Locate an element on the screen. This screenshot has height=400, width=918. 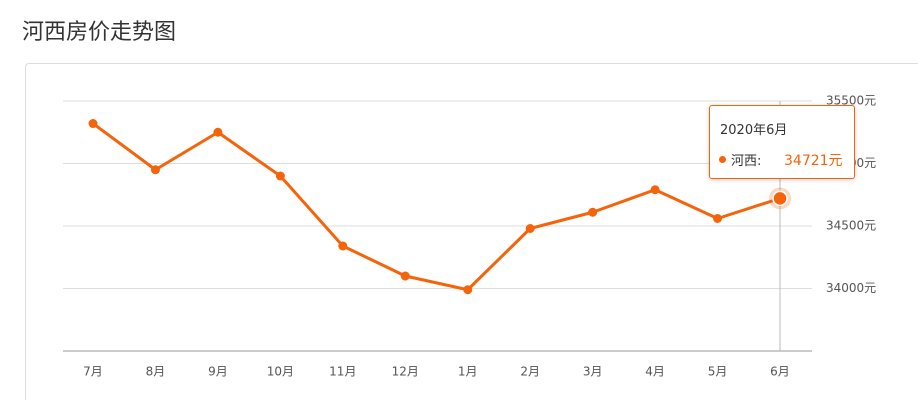
tooltip-value: 34721元 is located at coordinates (813, 161).